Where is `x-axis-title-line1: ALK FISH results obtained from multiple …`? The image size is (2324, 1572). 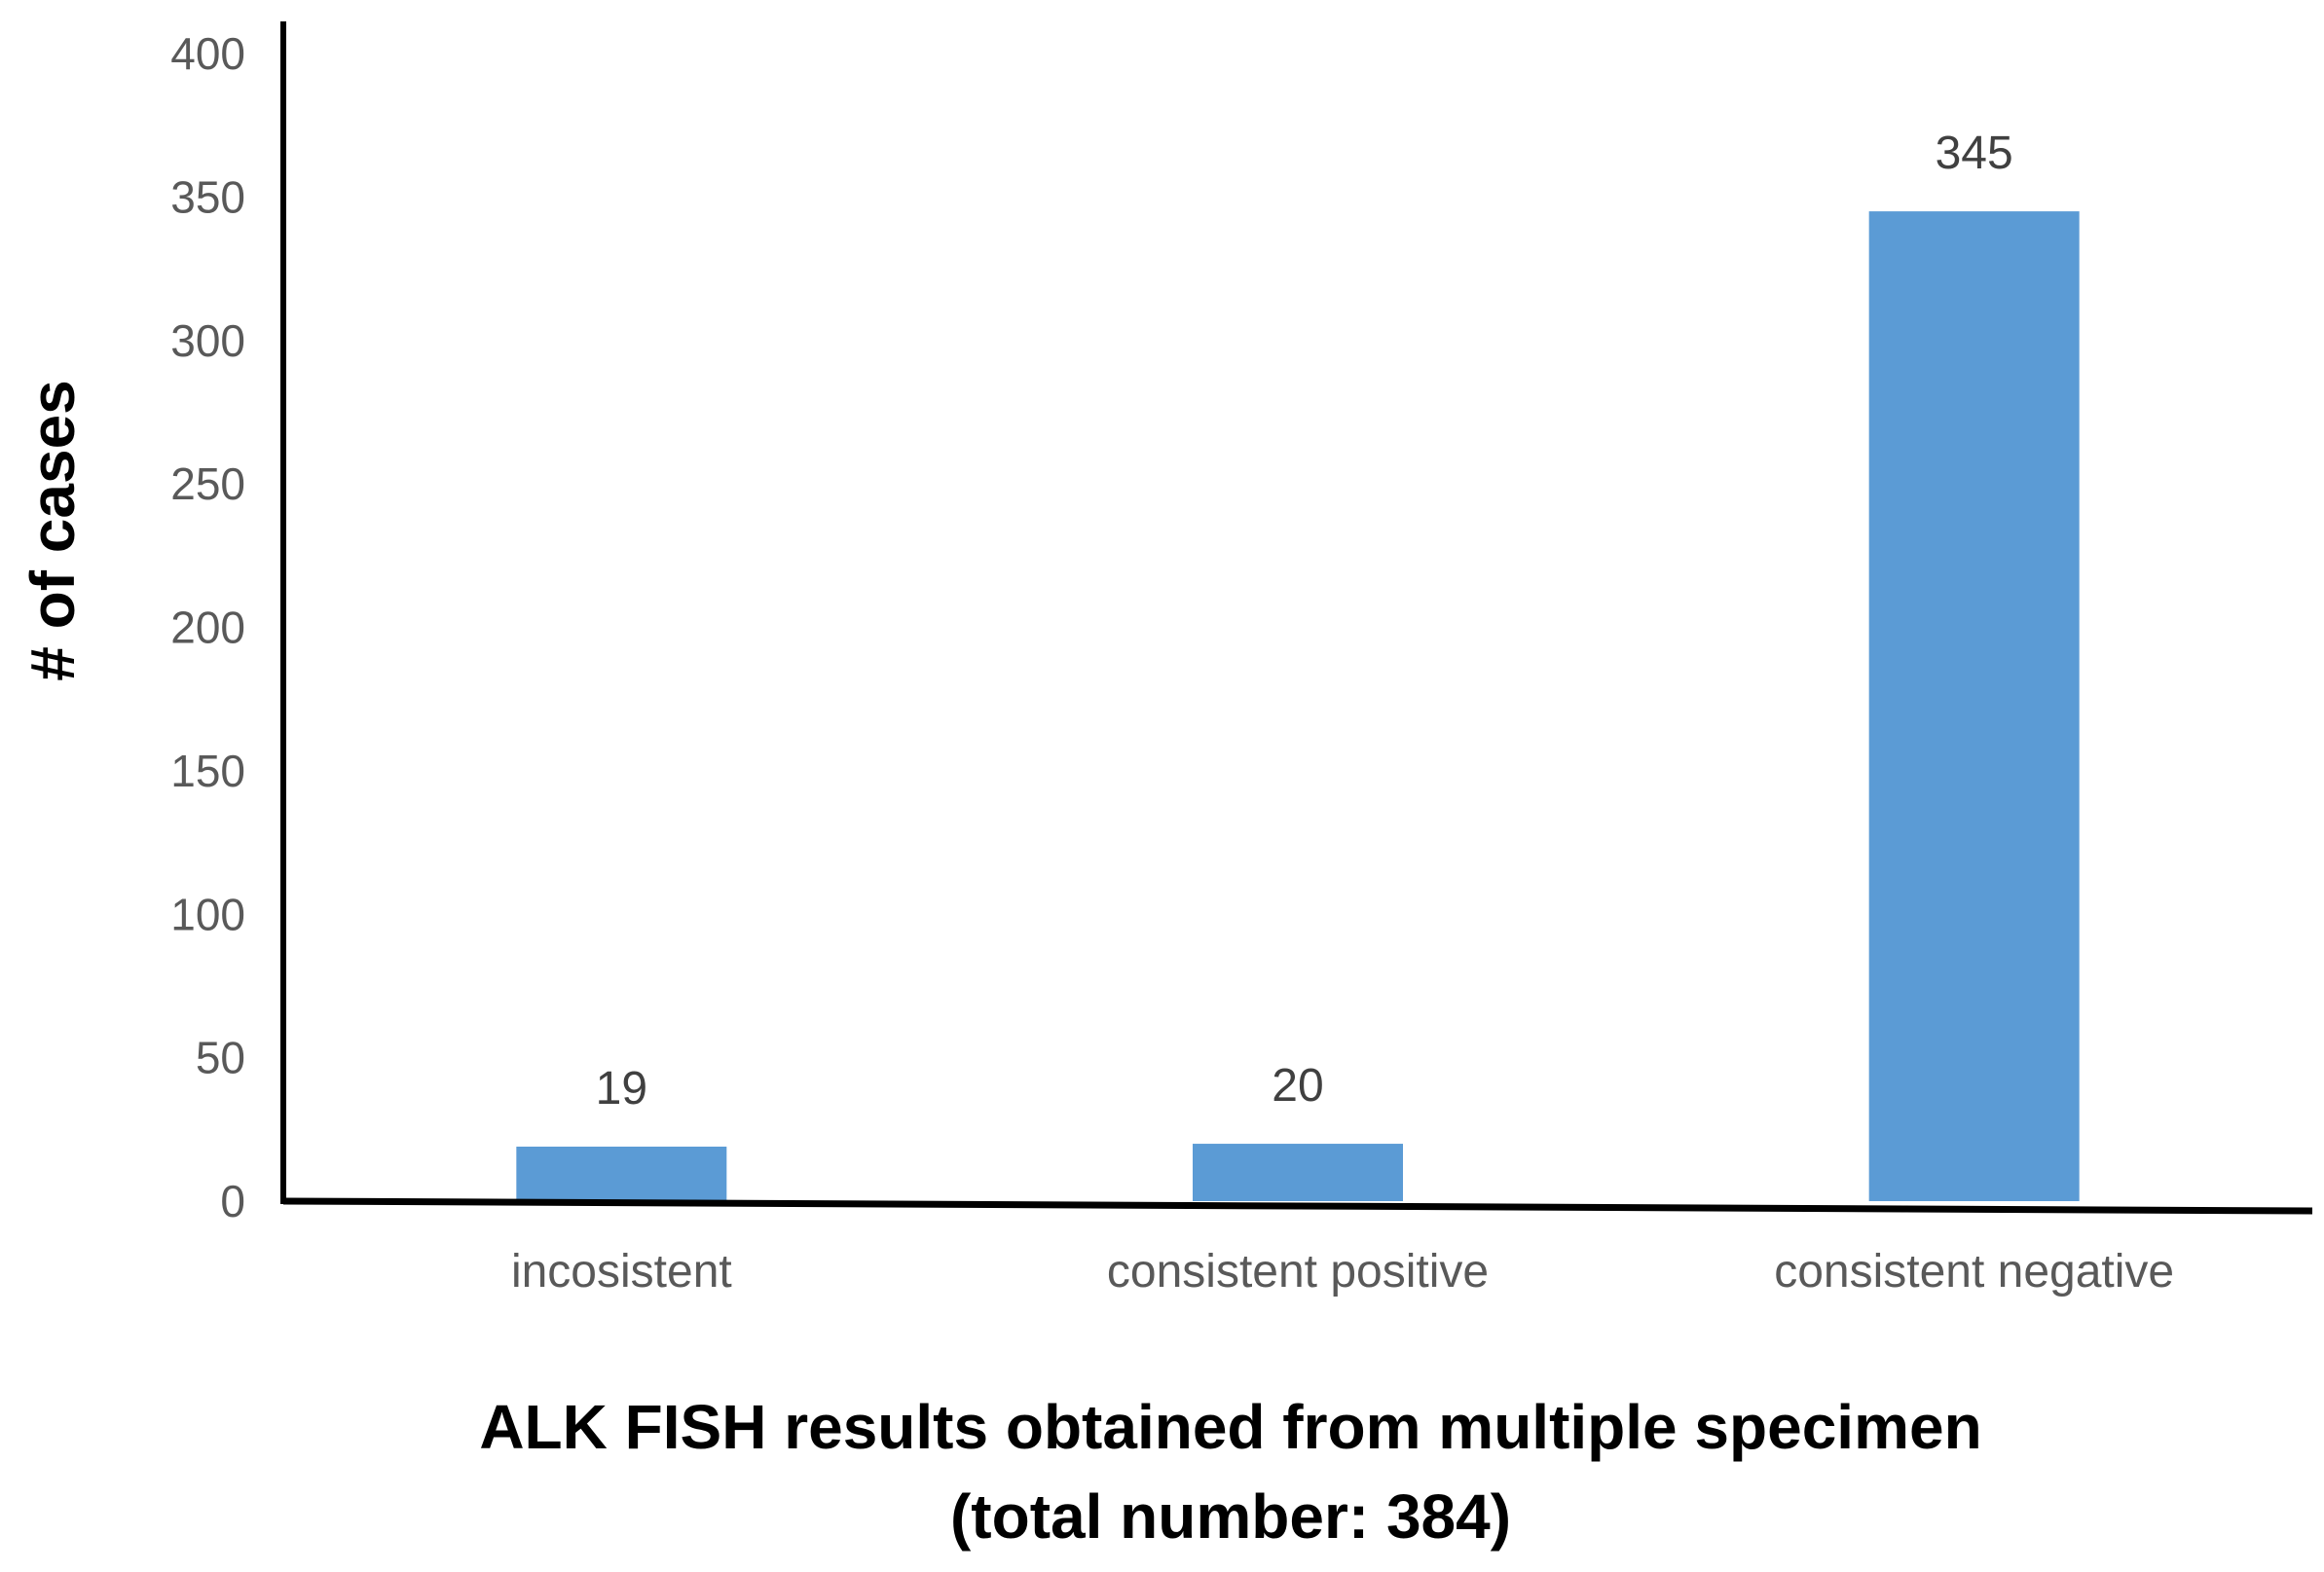
x-axis-title-line1: ALK FISH results obtained from multiple … is located at coordinates (1230, 1427).